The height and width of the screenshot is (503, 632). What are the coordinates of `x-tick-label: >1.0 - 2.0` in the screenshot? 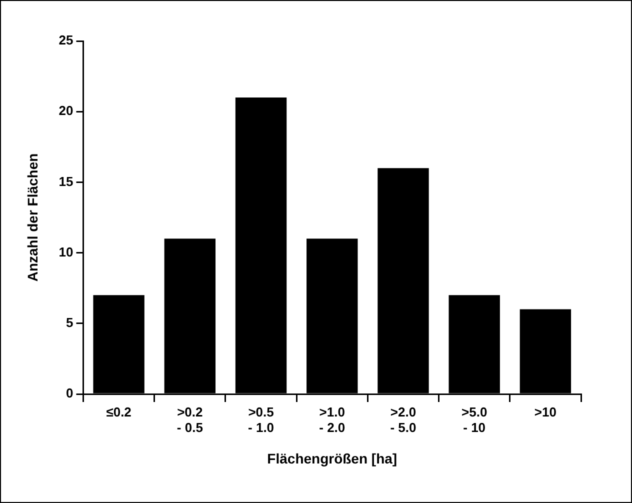 It's located at (332, 419).